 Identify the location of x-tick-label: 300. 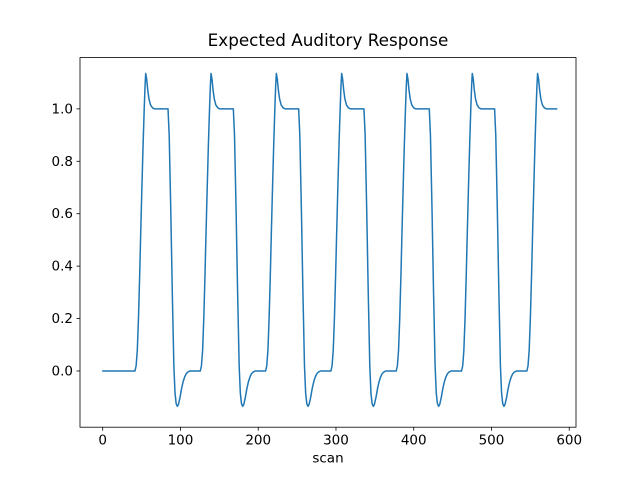
(336, 441).